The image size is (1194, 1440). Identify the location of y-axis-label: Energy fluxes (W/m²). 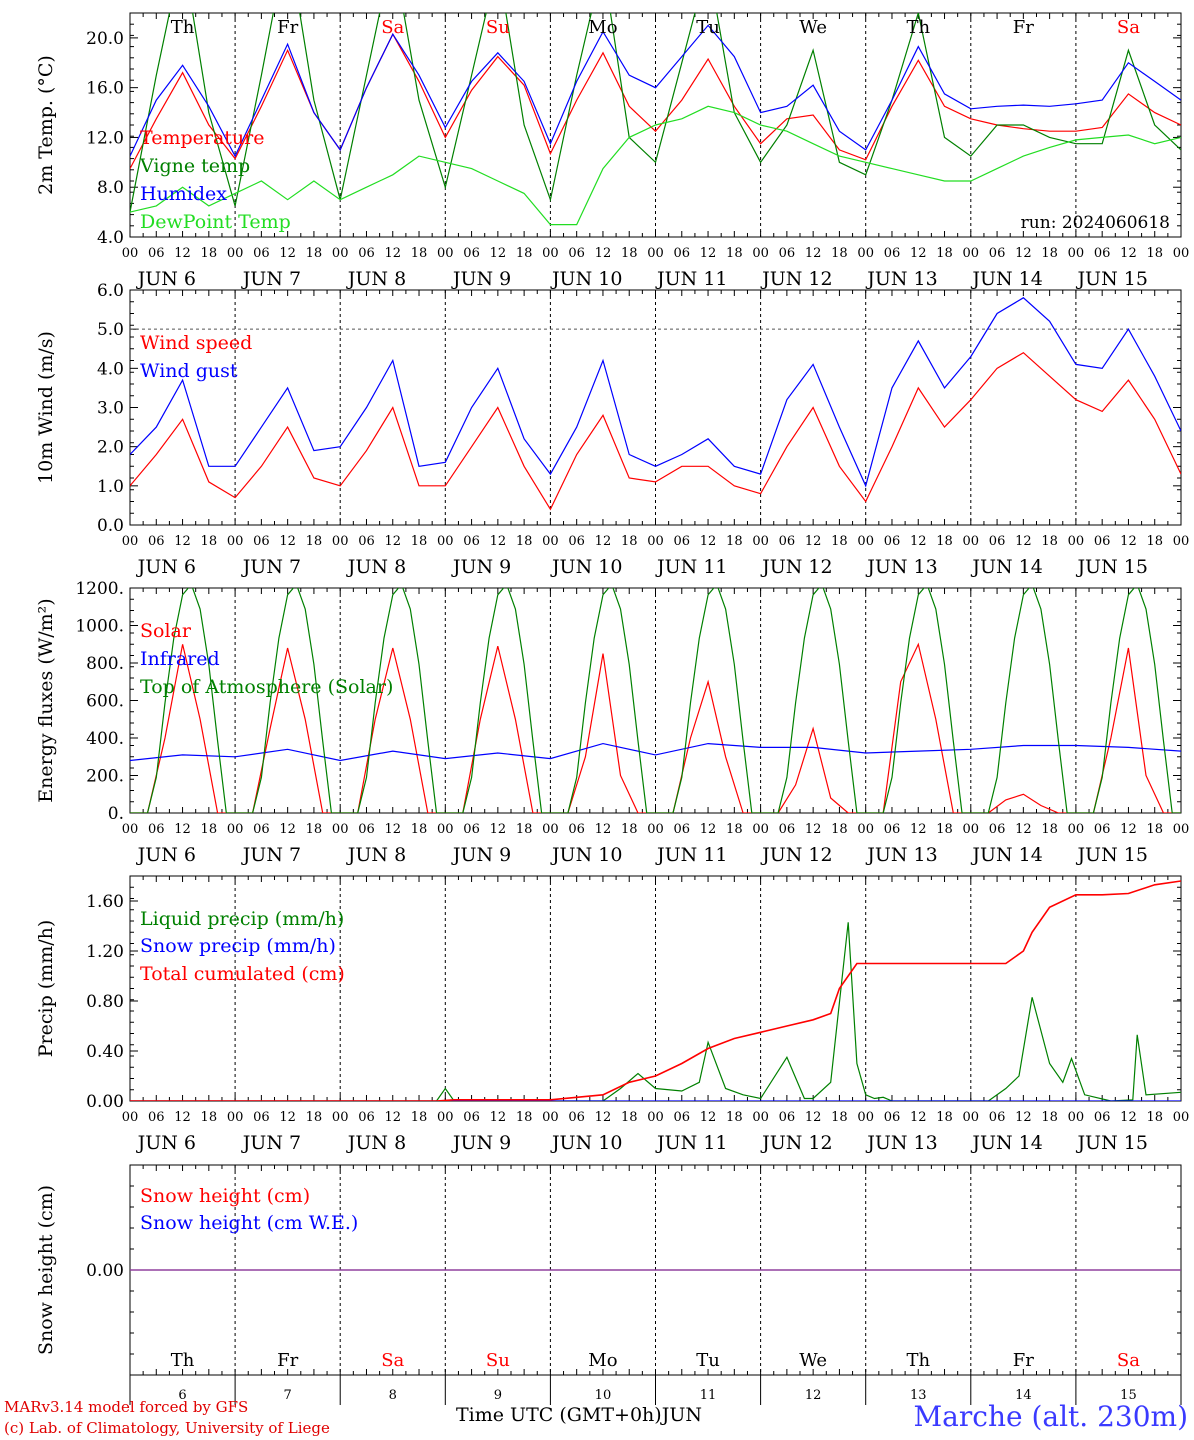
(46, 700).